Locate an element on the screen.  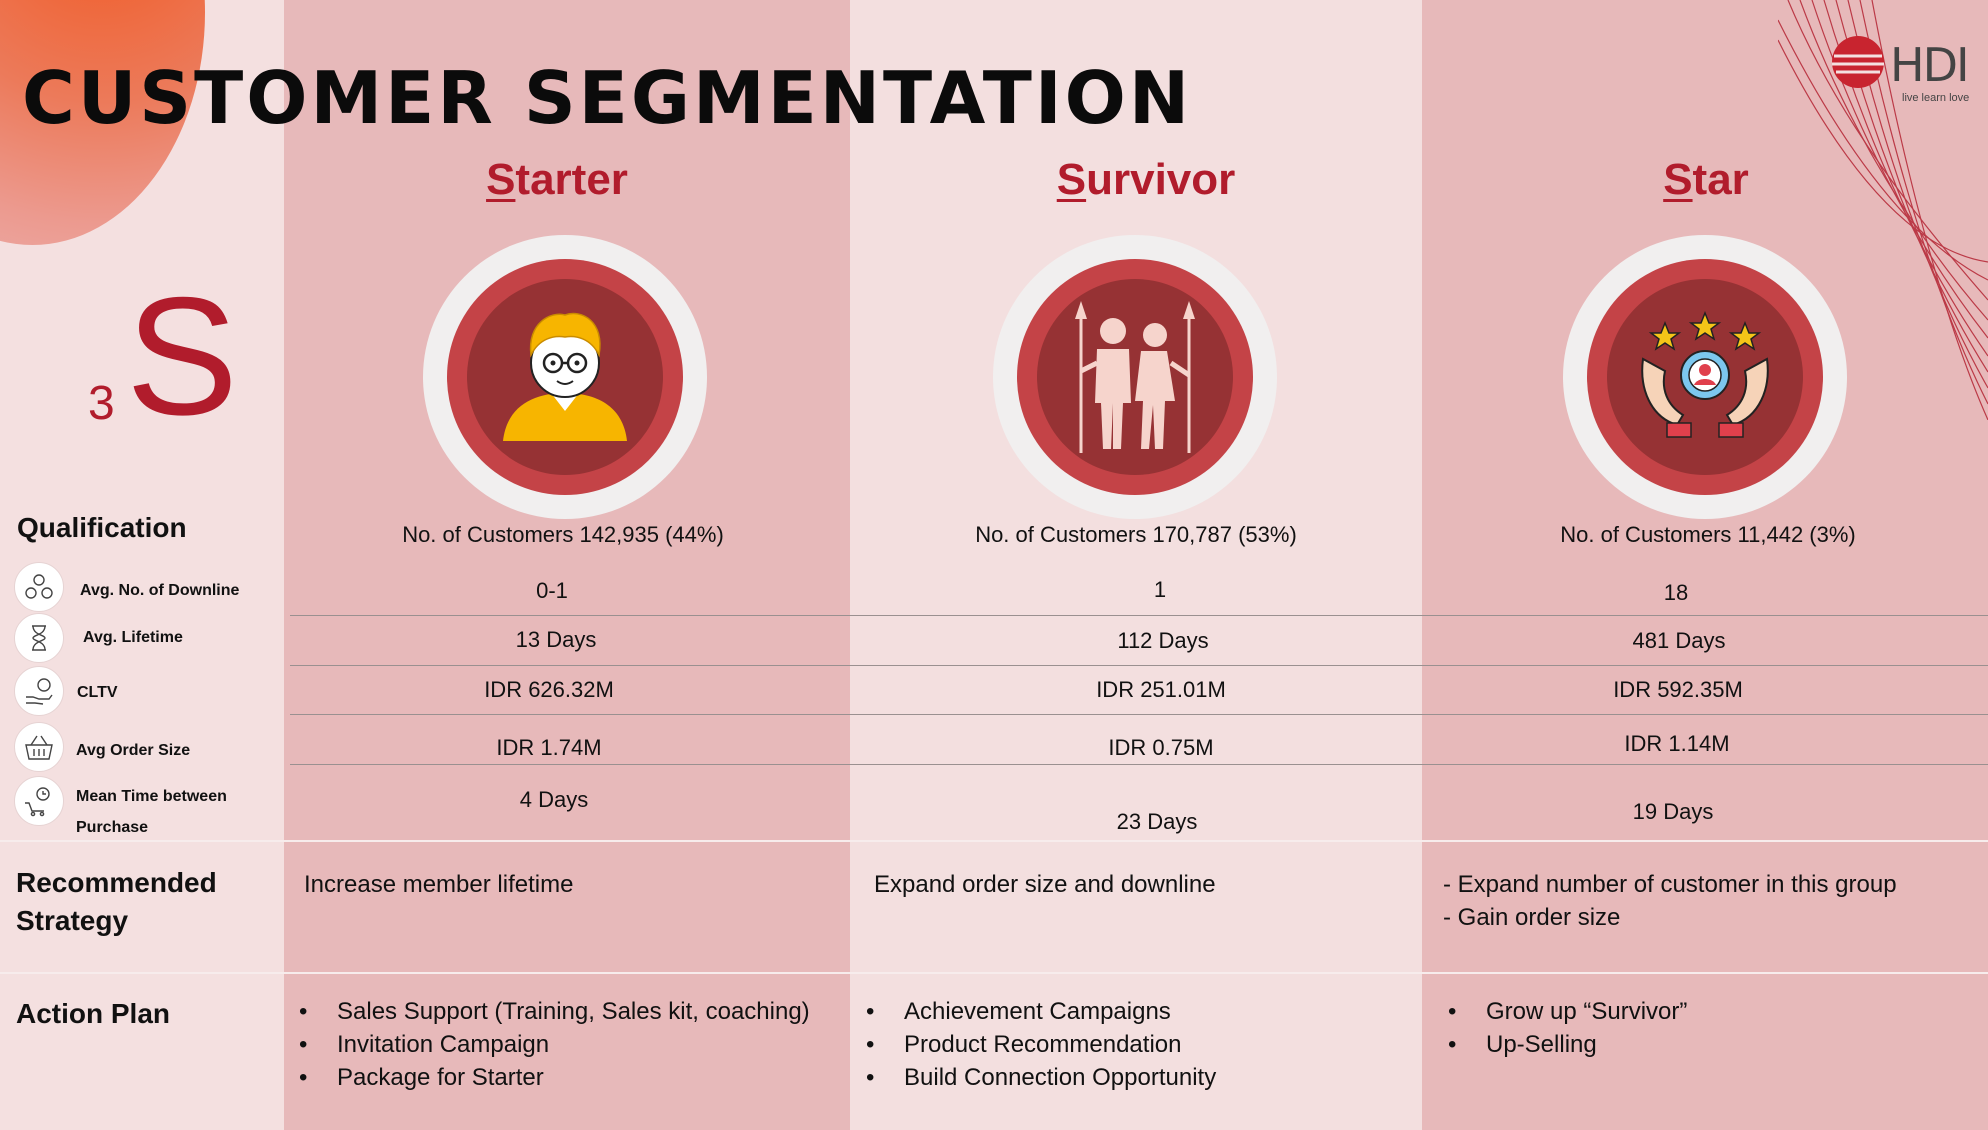
starter-downline: 0-1 is located at coordinates (552, 590).